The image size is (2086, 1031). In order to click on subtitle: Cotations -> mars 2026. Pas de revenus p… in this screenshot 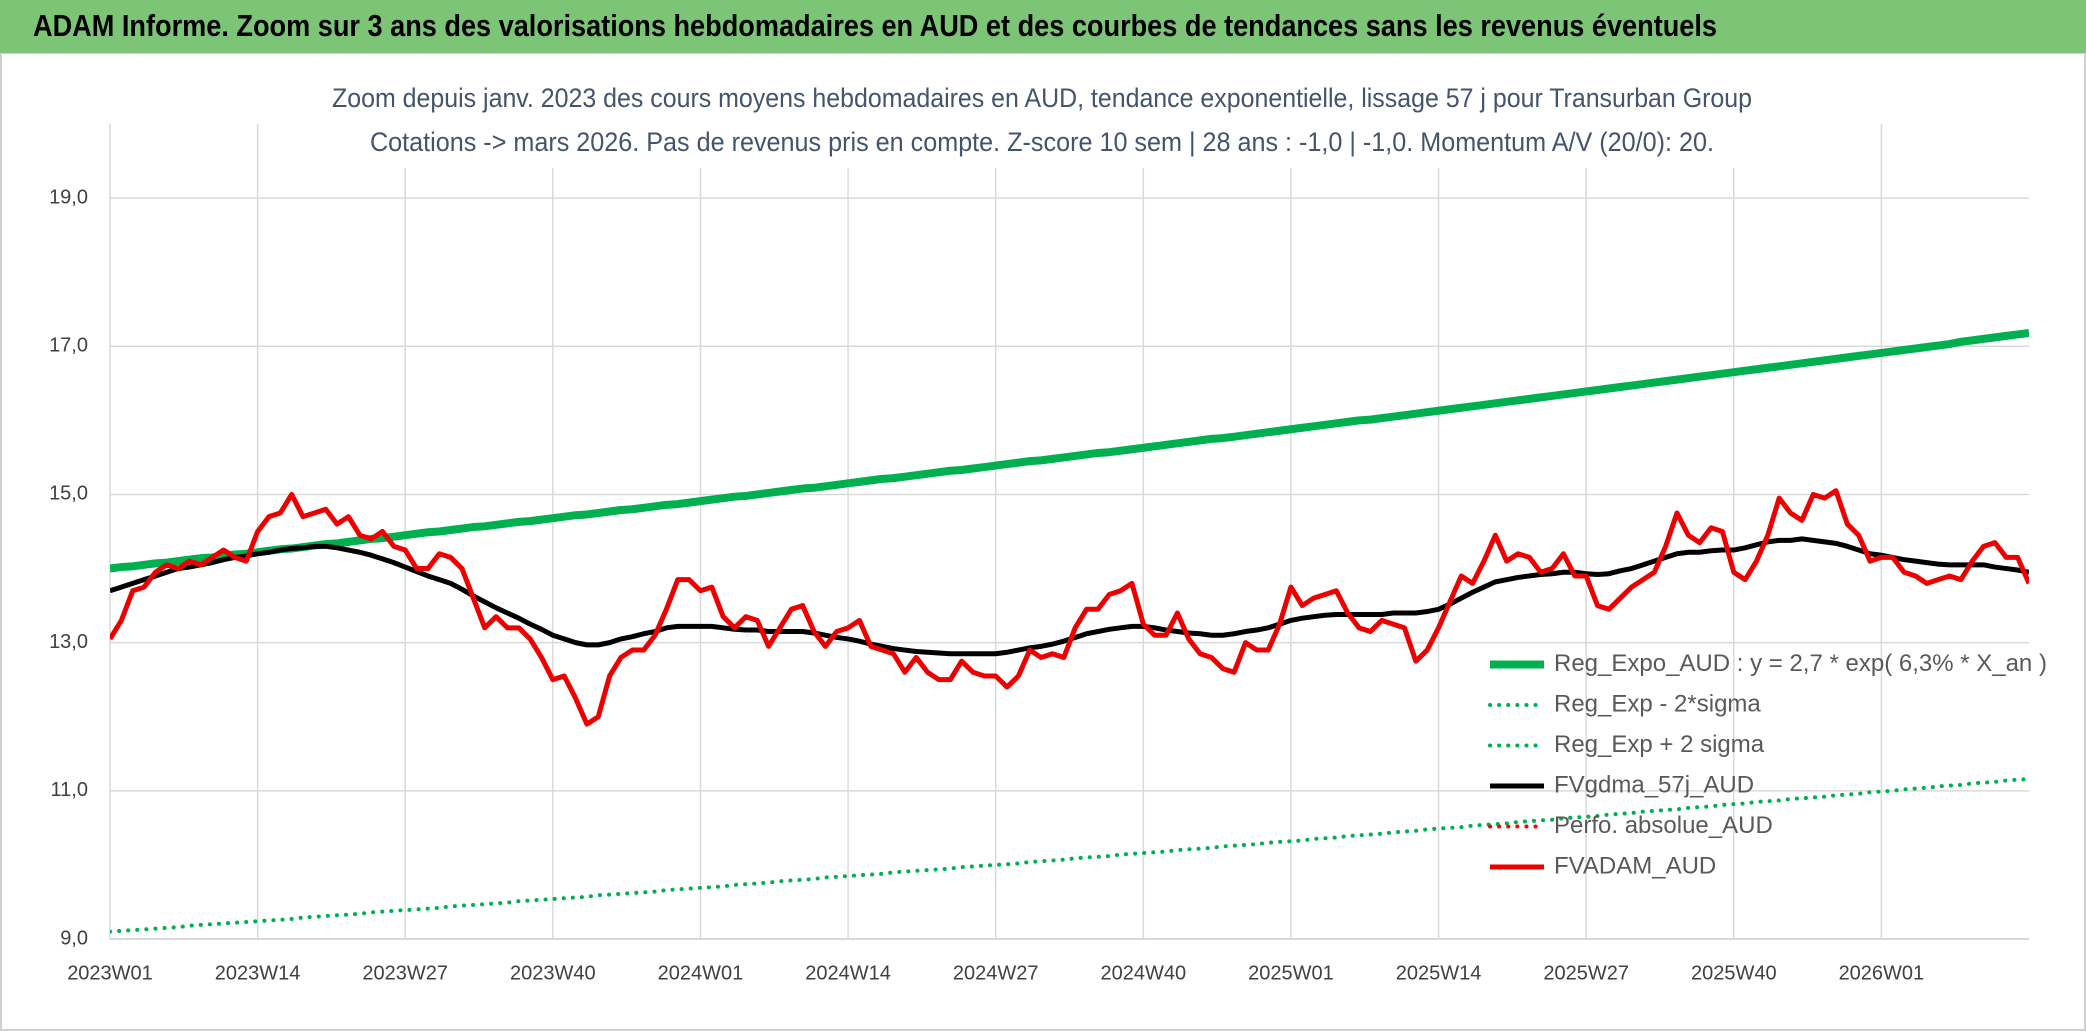, I will do `click(1042, 142)`.